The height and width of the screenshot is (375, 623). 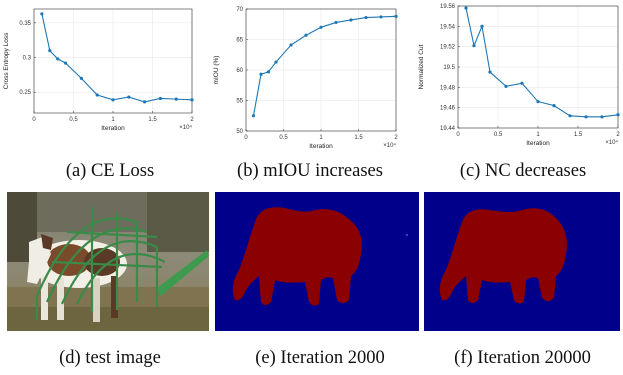 I want to click on y-tick-label: 0.25, so click(x=25, y=93).